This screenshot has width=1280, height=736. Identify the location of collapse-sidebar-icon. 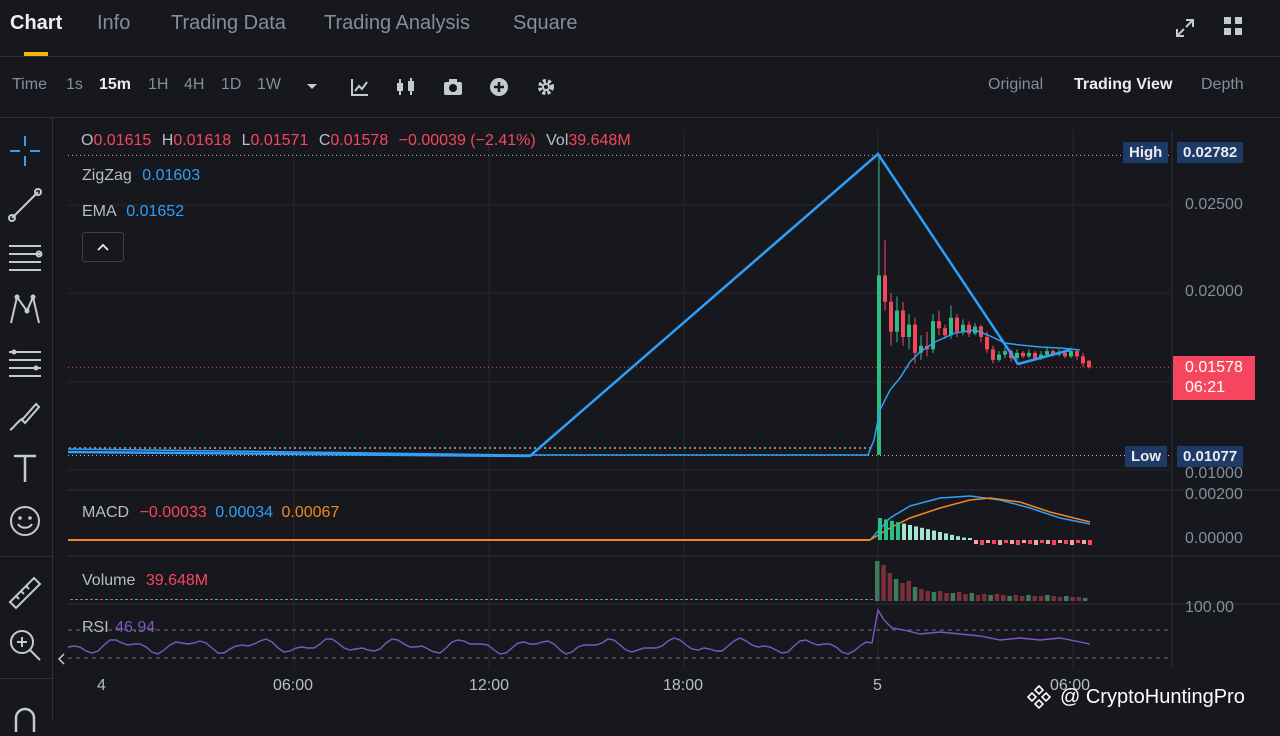
(61, 659).